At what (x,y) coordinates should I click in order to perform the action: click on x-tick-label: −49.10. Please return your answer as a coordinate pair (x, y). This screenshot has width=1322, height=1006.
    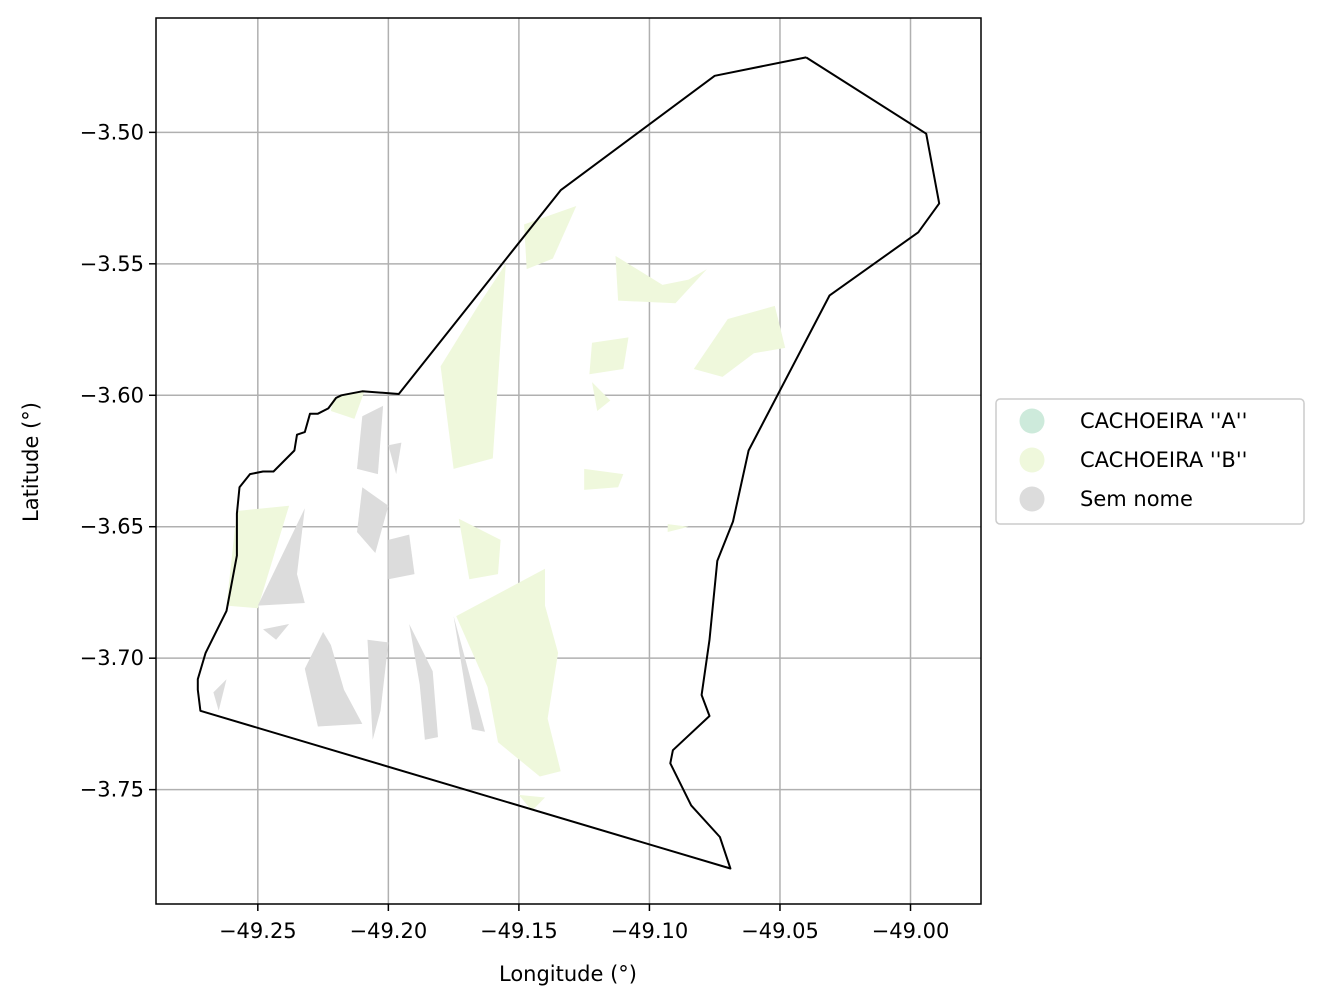
    Looking at the image, I should click on (650, 931).